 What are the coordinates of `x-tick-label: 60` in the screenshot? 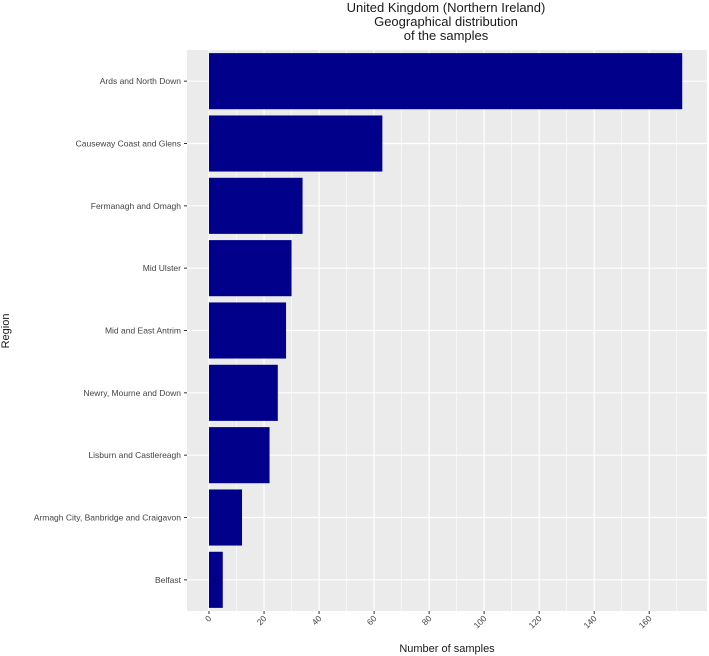 It's located at (372, 620).